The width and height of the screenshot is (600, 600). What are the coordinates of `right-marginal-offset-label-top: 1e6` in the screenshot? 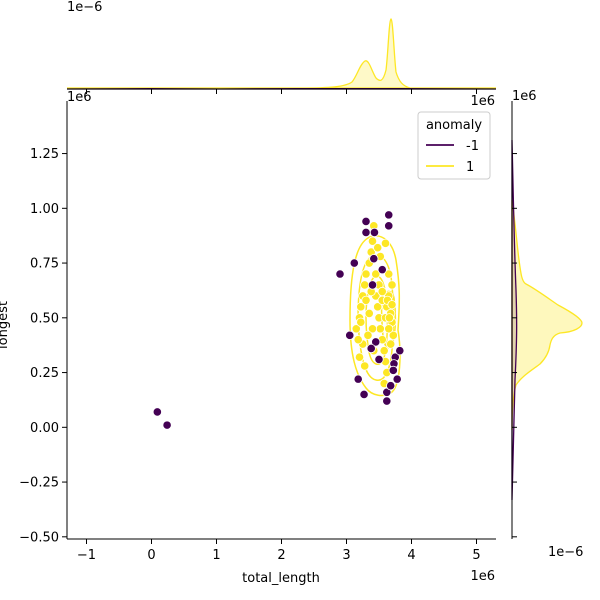 It's located at (524, 96).